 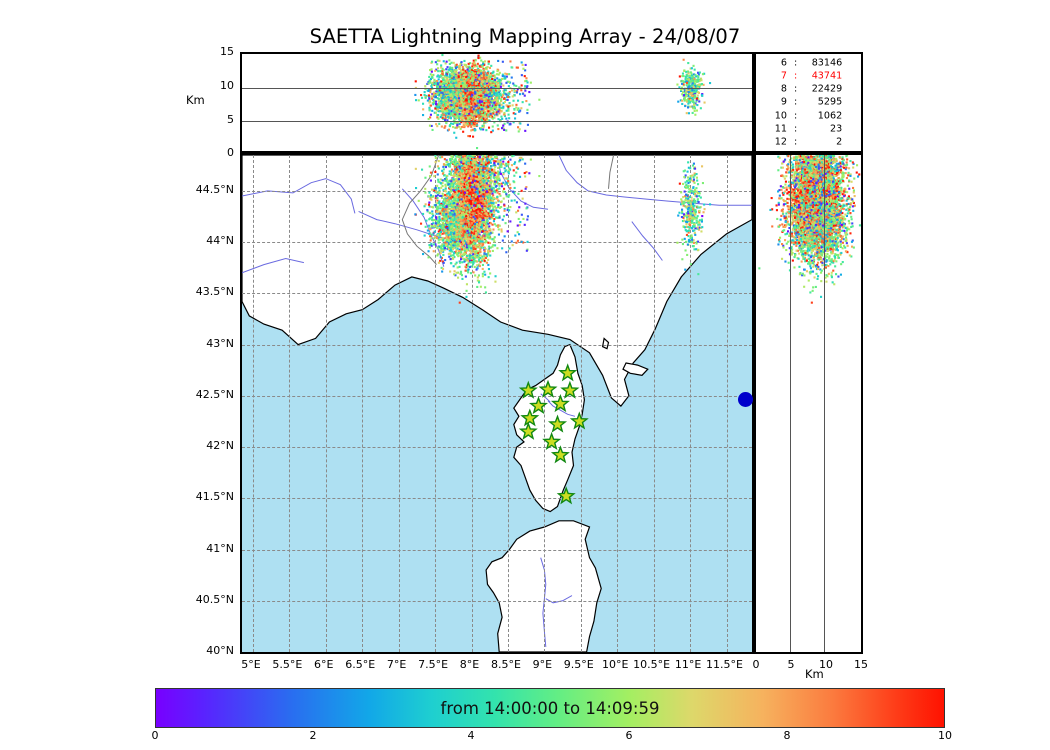 I want to click on graticule-lat-40°N, so click(x=497, y=652).